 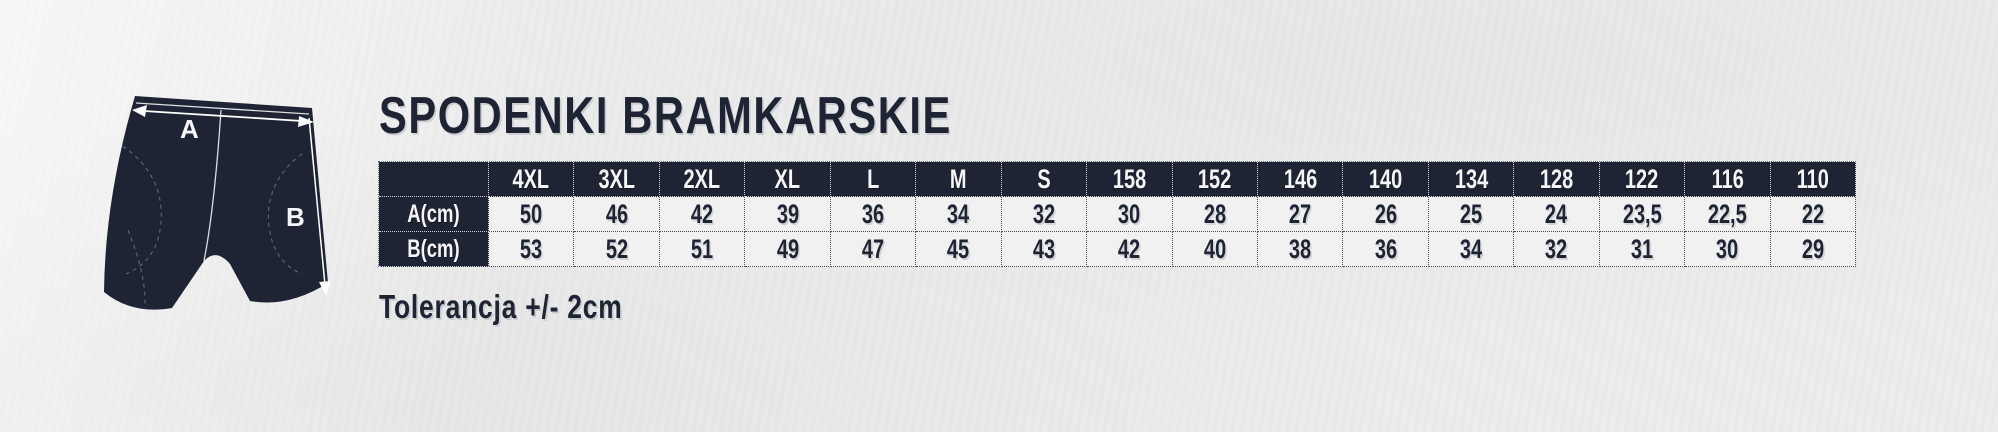 I want to click on size-value-cell-text: 53, so click(x=531, y=248).